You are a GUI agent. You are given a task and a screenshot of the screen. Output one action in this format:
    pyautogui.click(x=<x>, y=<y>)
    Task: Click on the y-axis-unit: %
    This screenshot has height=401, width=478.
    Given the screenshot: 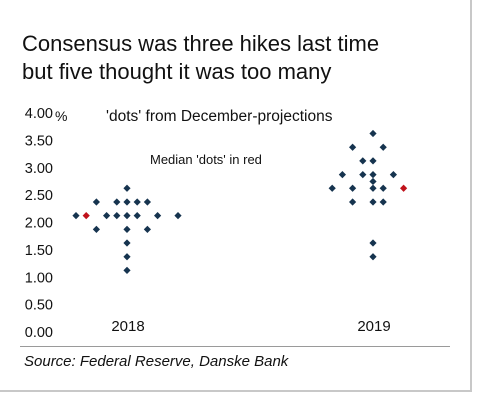 What is the action you would take?
    pyautogui.click(x=61, y=116)
    